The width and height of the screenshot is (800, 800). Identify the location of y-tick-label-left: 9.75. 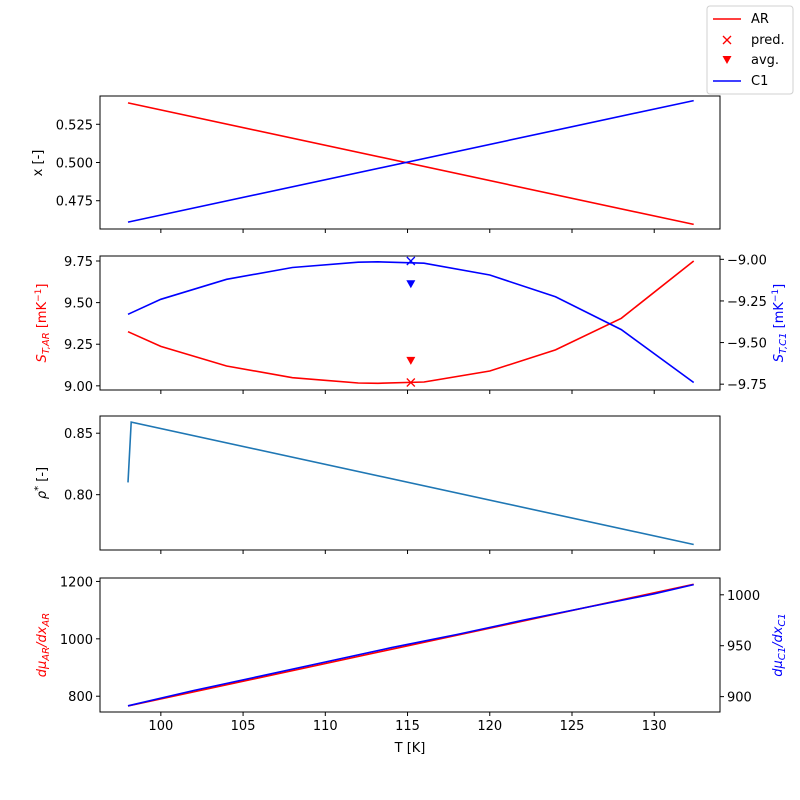
(78, 262).